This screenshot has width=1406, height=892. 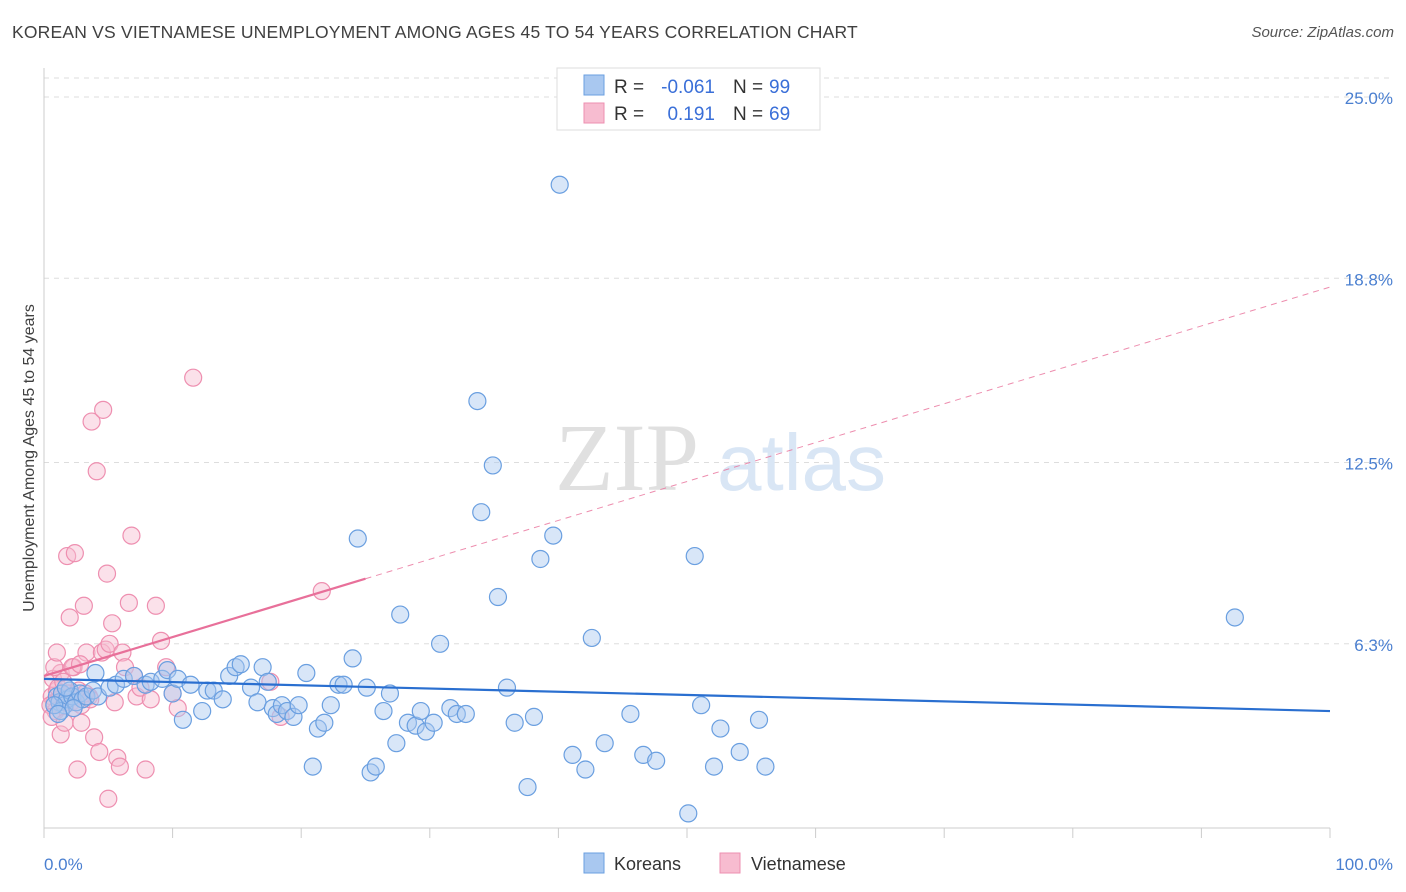 What do you see at coordinates (627, 457) in the screenshot?
I see `watermark-zip: ZIP` at bounding box center [627, 457].